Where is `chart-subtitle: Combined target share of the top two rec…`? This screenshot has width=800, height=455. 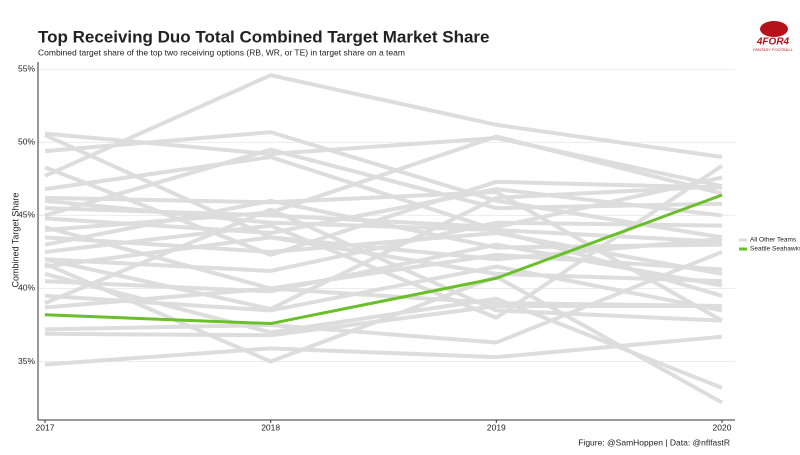
chart-subtitle: Combined target share of the top two rec… is located at coordinates (221, 52).